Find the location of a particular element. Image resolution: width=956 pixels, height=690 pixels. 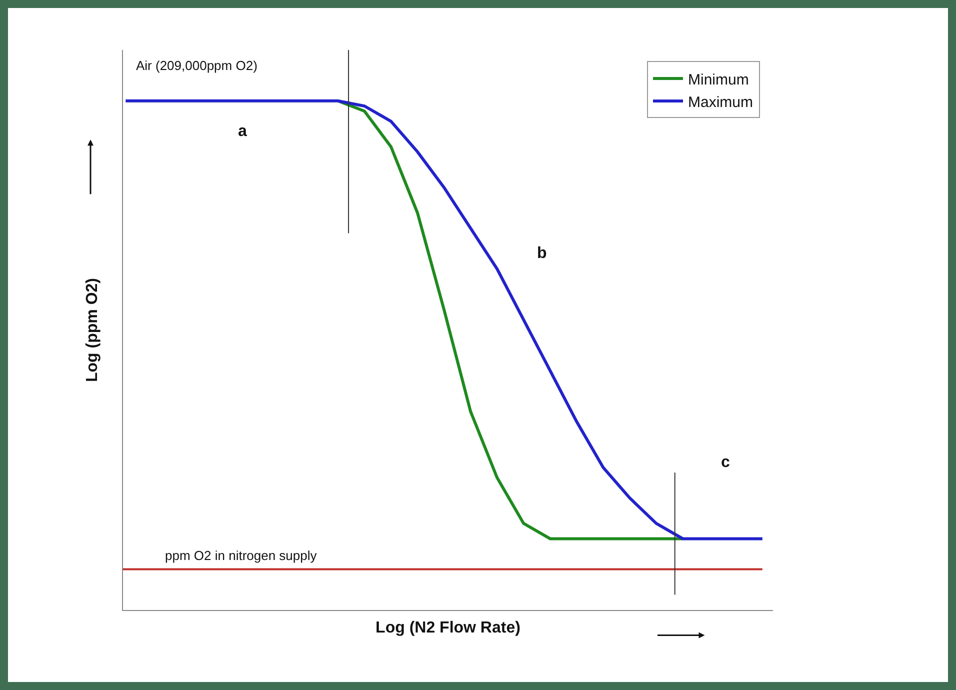

ref-line-label: ppm O2 in nitrogen supply is located at coordinates (241, 555).